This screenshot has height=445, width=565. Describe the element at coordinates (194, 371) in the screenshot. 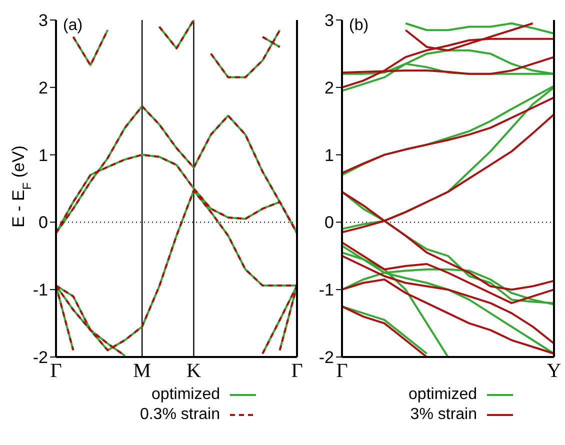

I see `x-tick-label: K` at that location.